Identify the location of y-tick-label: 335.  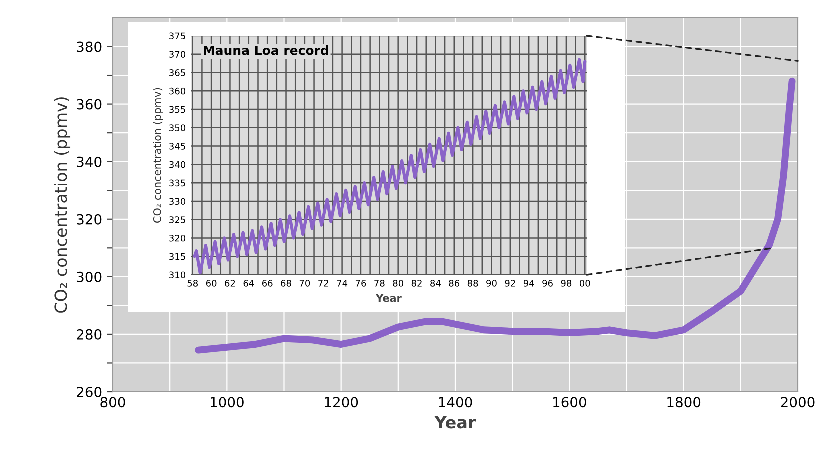
(178, 183).